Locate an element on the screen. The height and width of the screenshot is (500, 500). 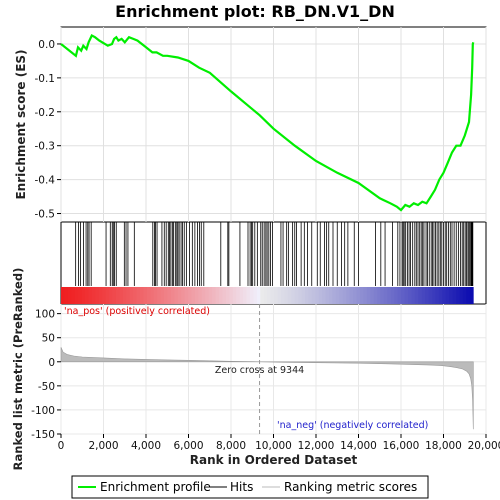
ranking-y-tick-label: 100 is located at coordinates (45, 315).